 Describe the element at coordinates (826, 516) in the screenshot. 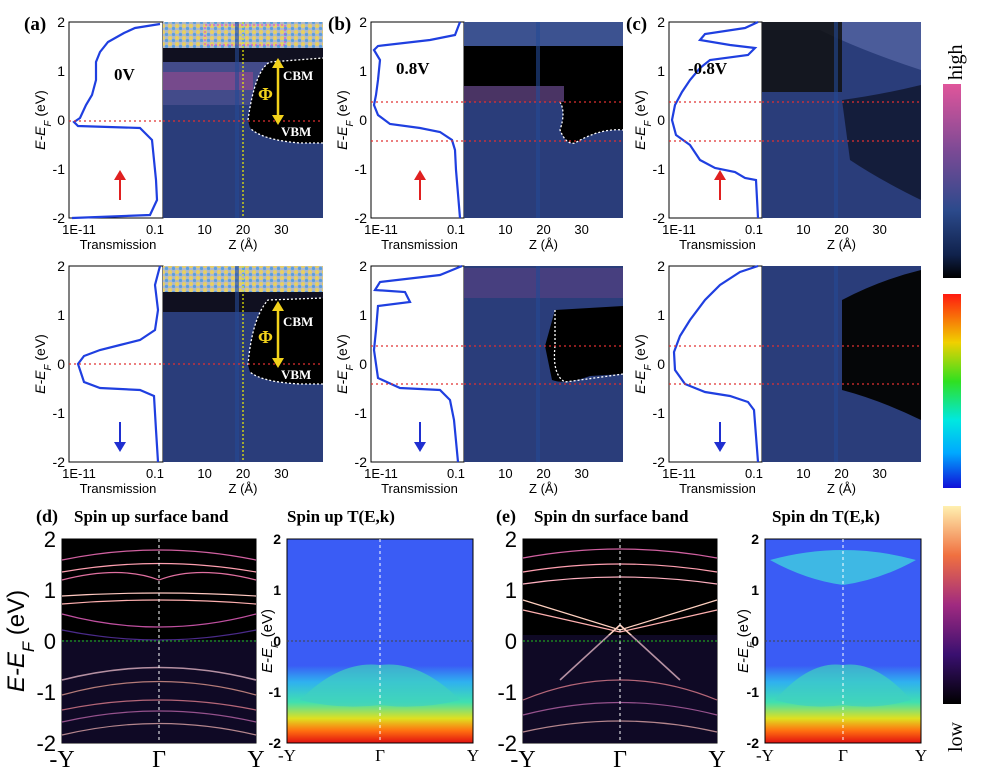

I see `tek-title: Spin dn T(E,k)` at that location.